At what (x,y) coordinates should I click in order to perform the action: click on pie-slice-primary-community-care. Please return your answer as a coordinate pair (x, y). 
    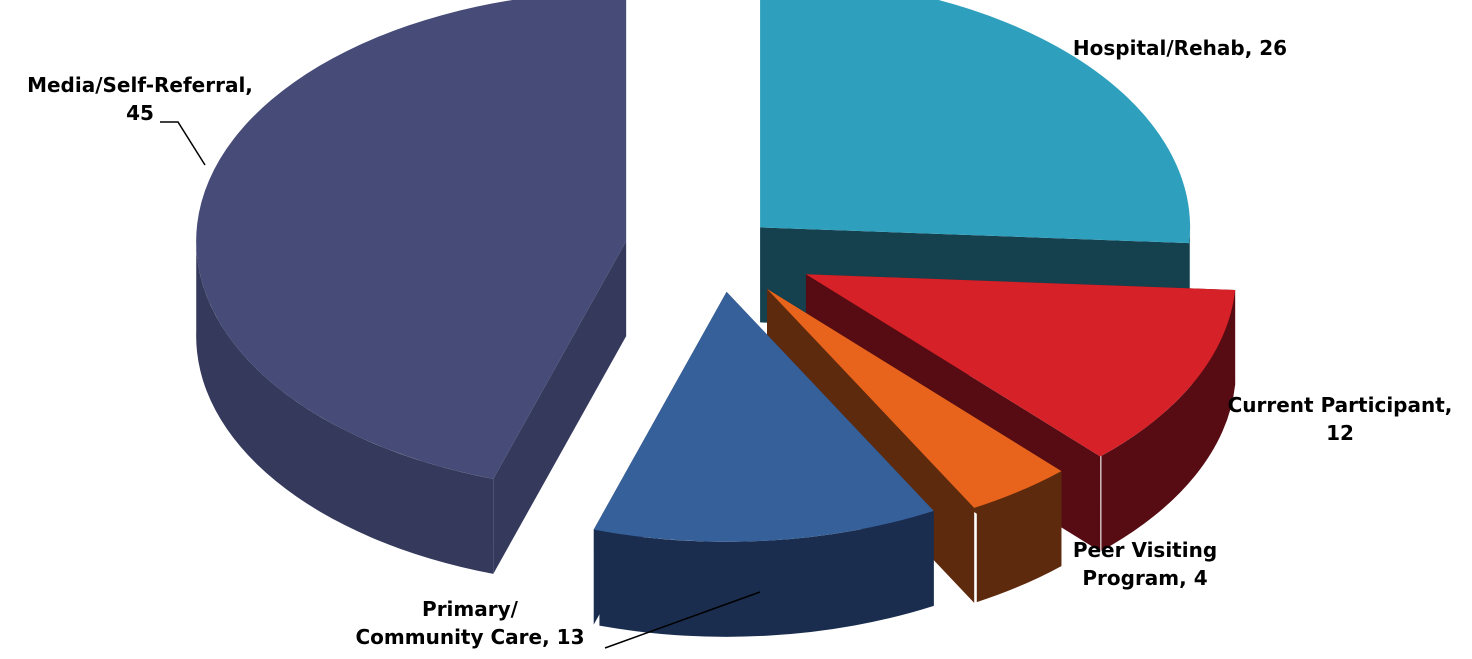
    Looking at the image, I should click on (763, 416).